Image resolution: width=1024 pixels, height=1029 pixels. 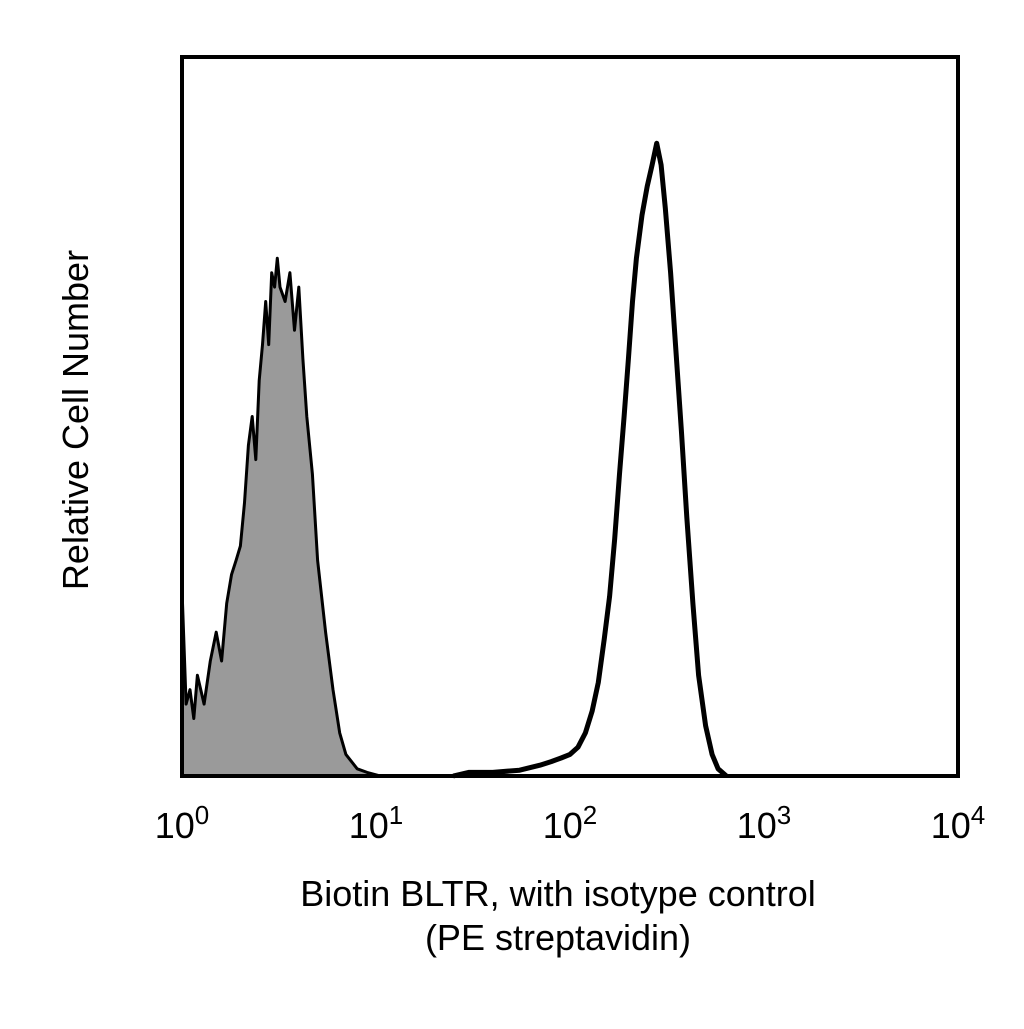 I want to click on x-axis-label-line1: Biotin BLTR, with isotype control, so click(x=558, y=893).